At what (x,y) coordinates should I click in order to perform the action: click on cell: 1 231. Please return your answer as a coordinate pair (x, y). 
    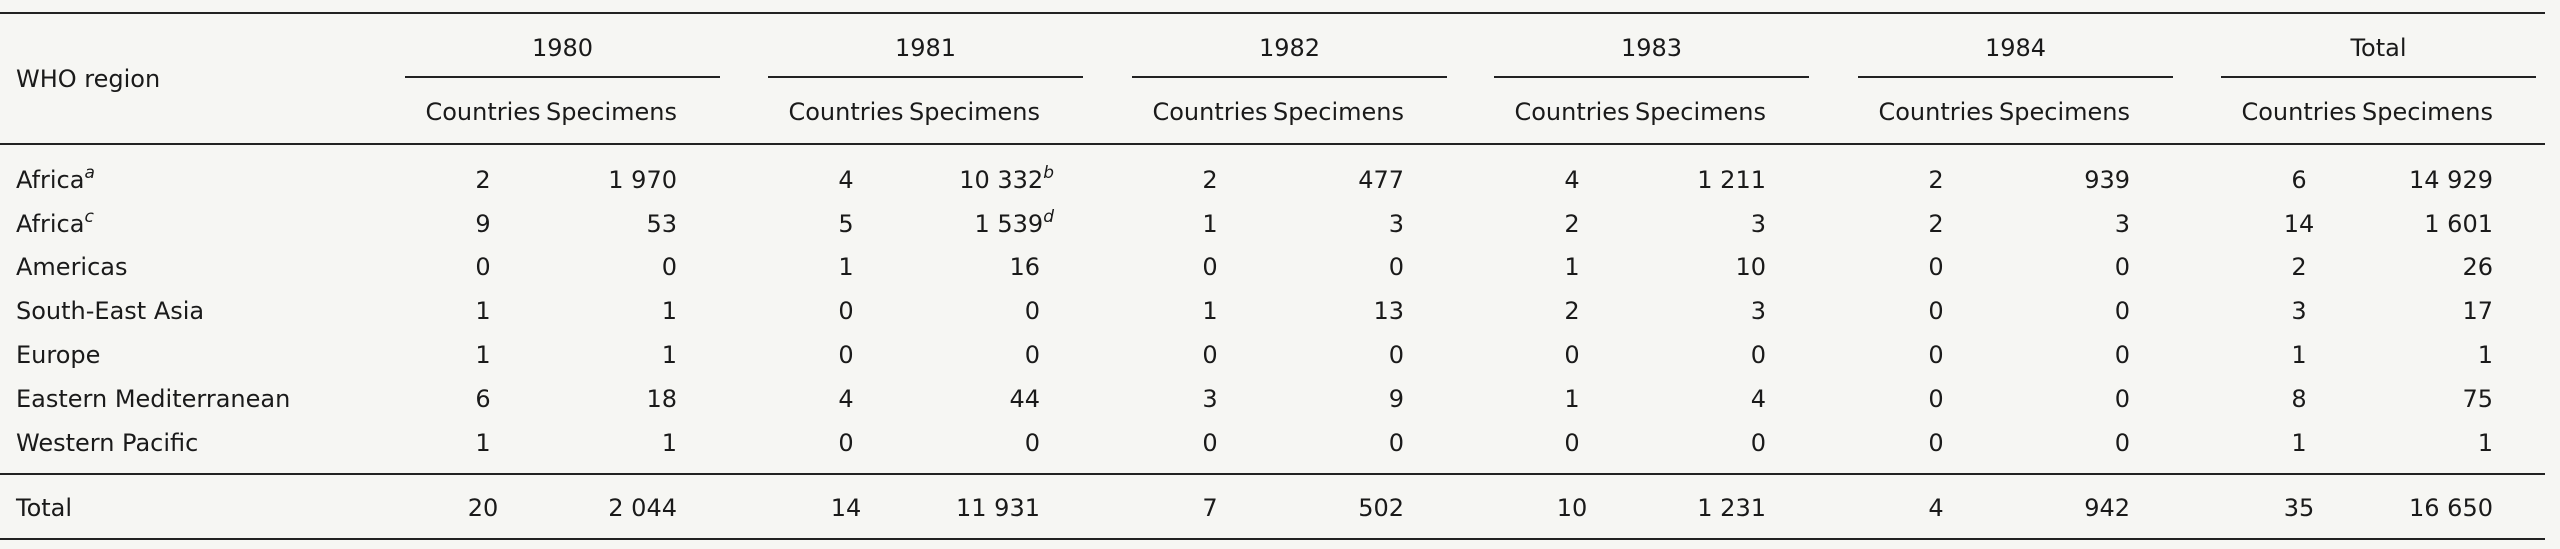
    Looking at the image, I should click on (1731, 508).